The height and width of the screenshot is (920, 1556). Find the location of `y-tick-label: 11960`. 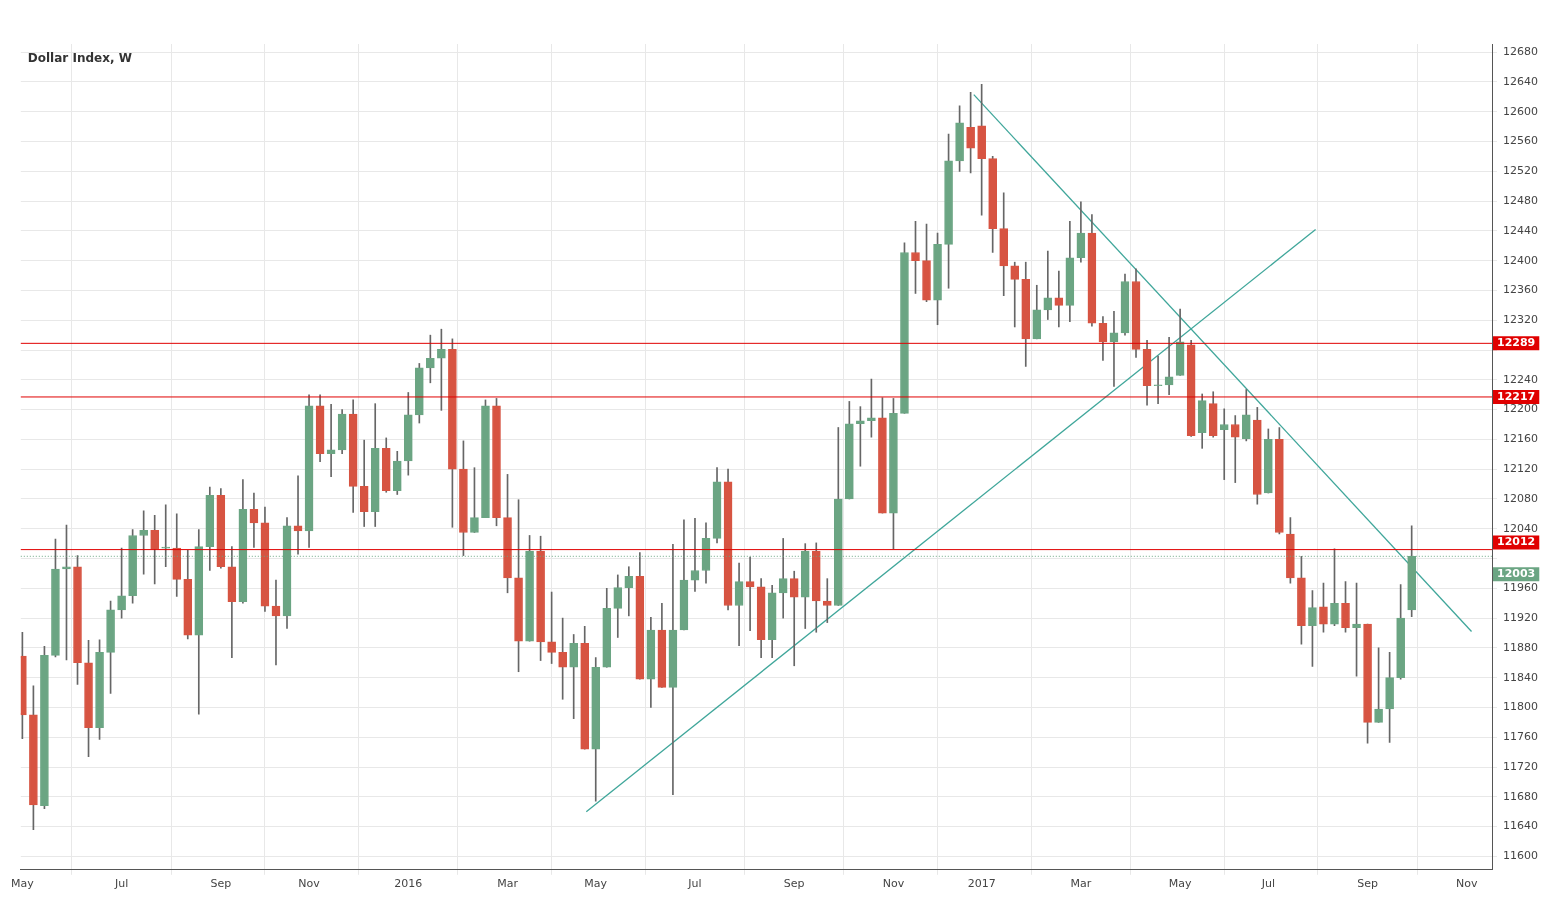

y-tick-label: 11960 is located at coordinates (1521, 588).